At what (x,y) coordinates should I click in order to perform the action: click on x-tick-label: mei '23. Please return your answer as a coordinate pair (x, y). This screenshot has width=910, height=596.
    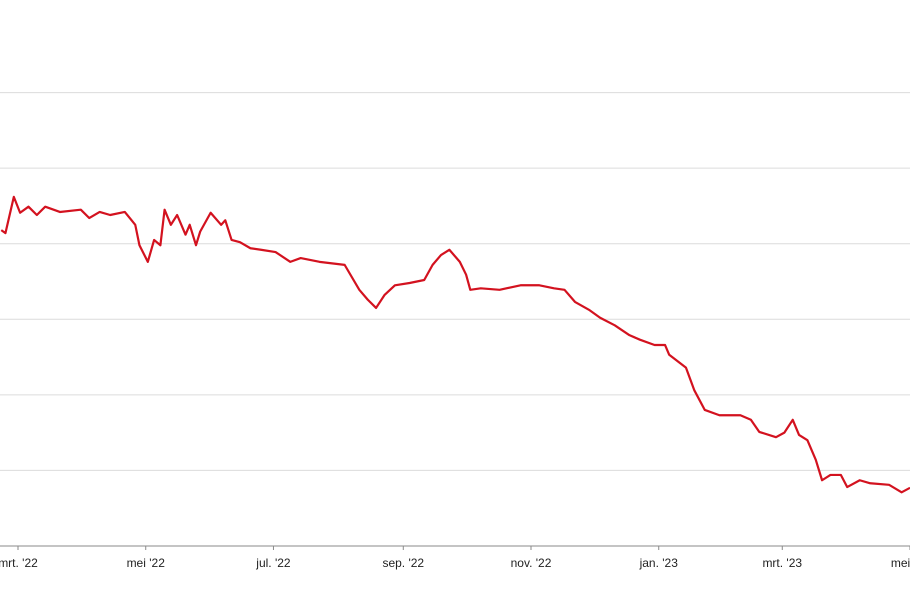
    Looking at the image, I should click on (900, 563).